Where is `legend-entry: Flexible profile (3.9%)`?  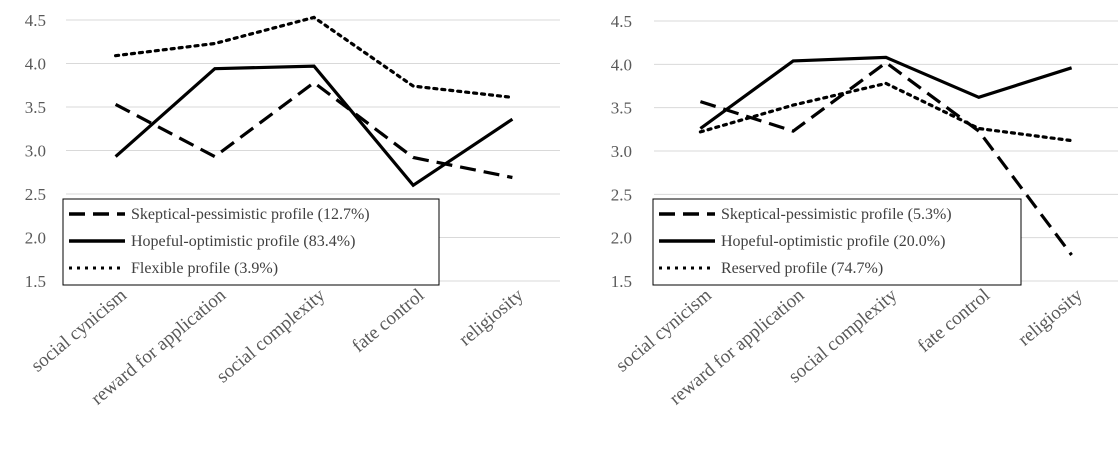 legend-entry: Flexible profile (3.9%) is located at coordinates (204, 268).